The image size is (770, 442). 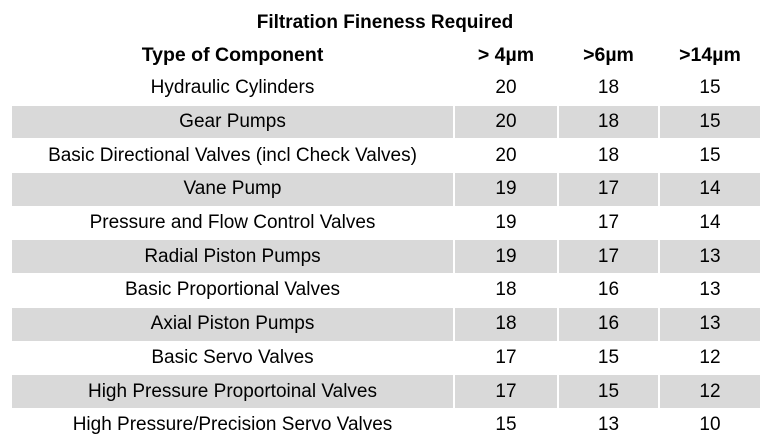 What do you see at coordinates (233, 391) in the screenshot?
I see `component-cell: High Pressure Proportoinal Valves` at bounding box center [233, 391].